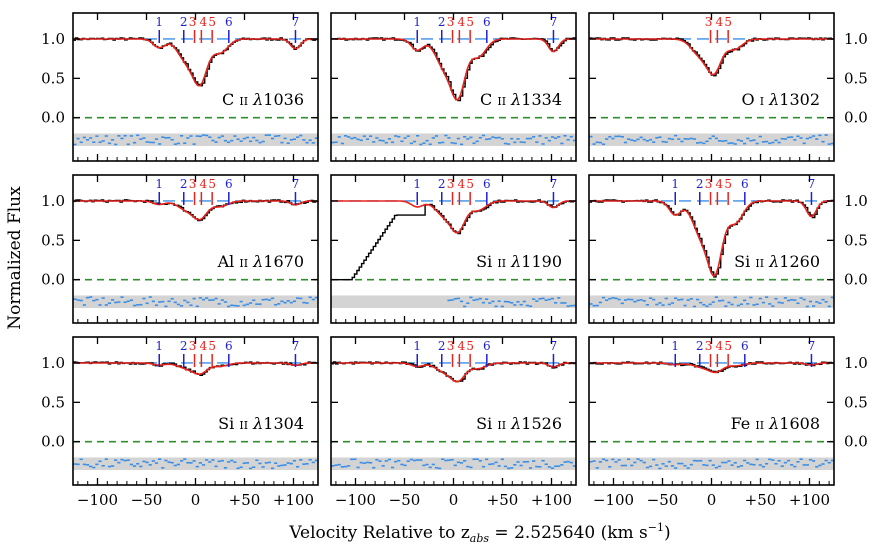 The image size is (872, 549). What do you see at coordinates (728, 87) in the screenshot?
I see `panel-o-i-1302: 3 4 5 O I λ1302 1.0 0.5 0.0` at bounding box center [728, 87].